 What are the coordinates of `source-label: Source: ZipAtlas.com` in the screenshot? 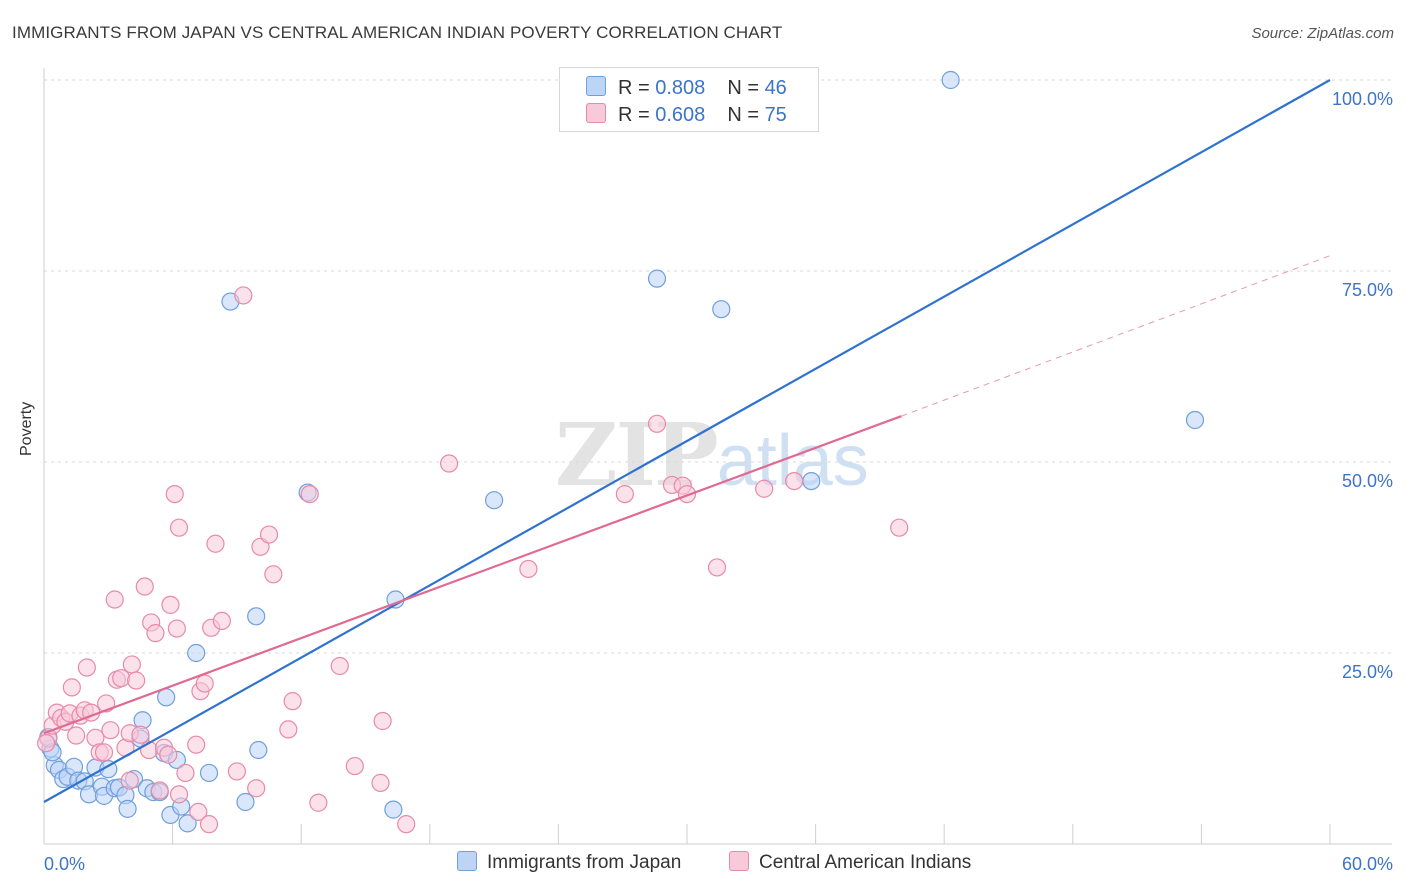 It's located at (1322, 33).